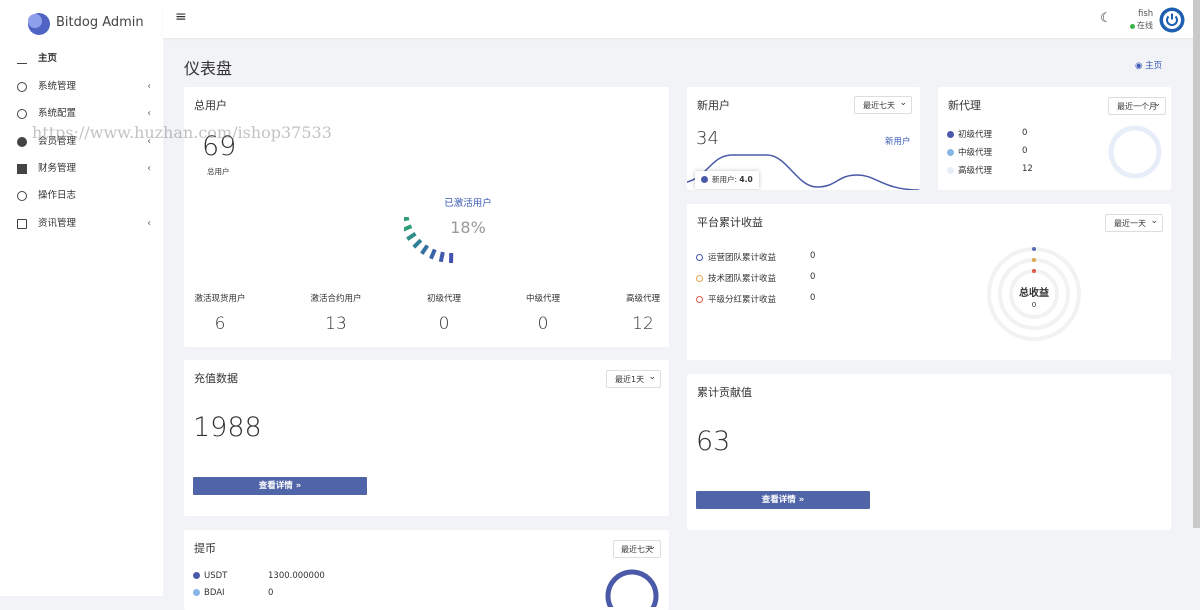 This screenshot has height=610, width=1200. I want to click on total-value: 69, so click(219, 146).